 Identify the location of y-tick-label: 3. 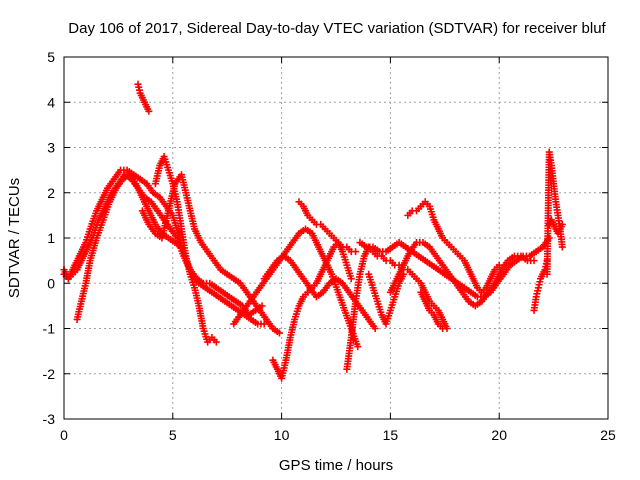
(51, 148).